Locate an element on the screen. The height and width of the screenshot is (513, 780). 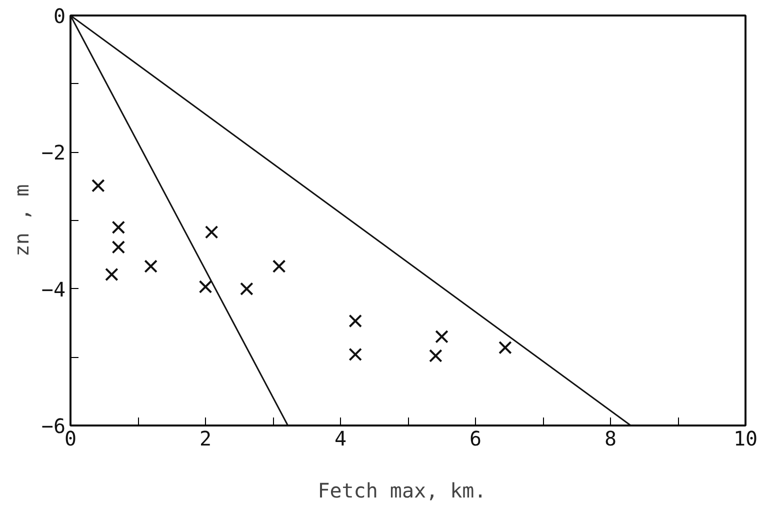
x-tick-label: 6 is located at coordinates (475, 438).